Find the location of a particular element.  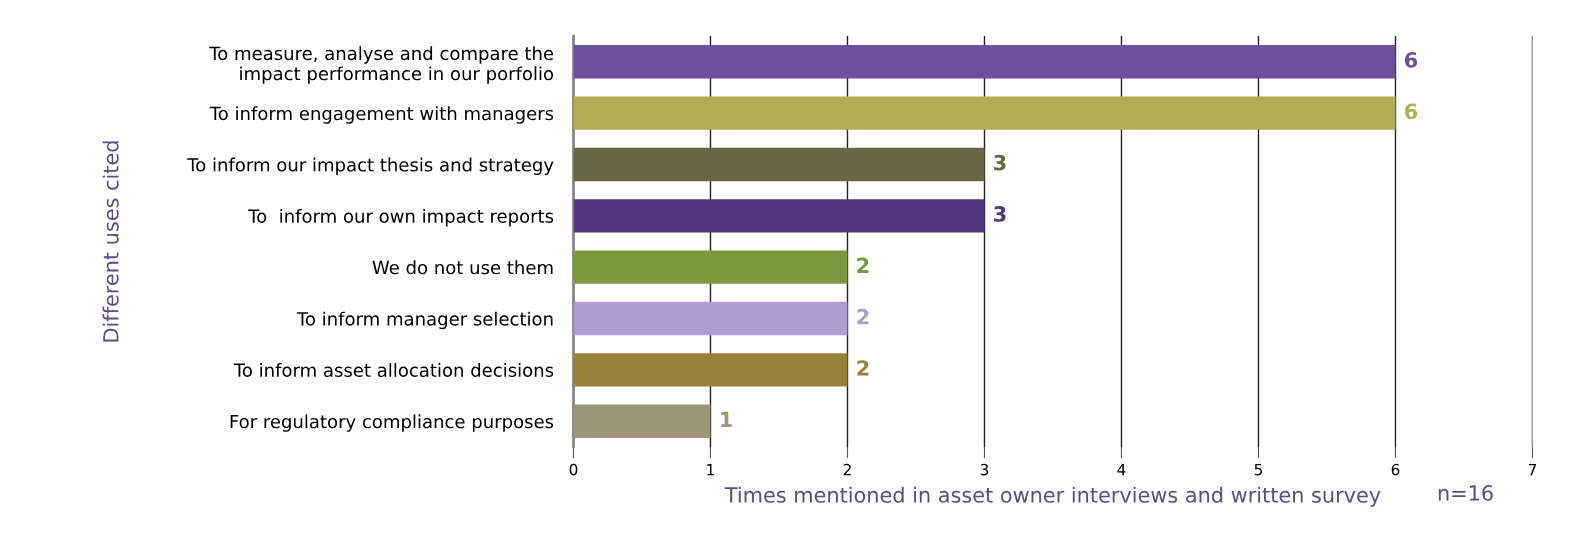

y-tick-label: To measure, analyse and compare the impact performance in our porfolio is located at coordinates (381, 65).